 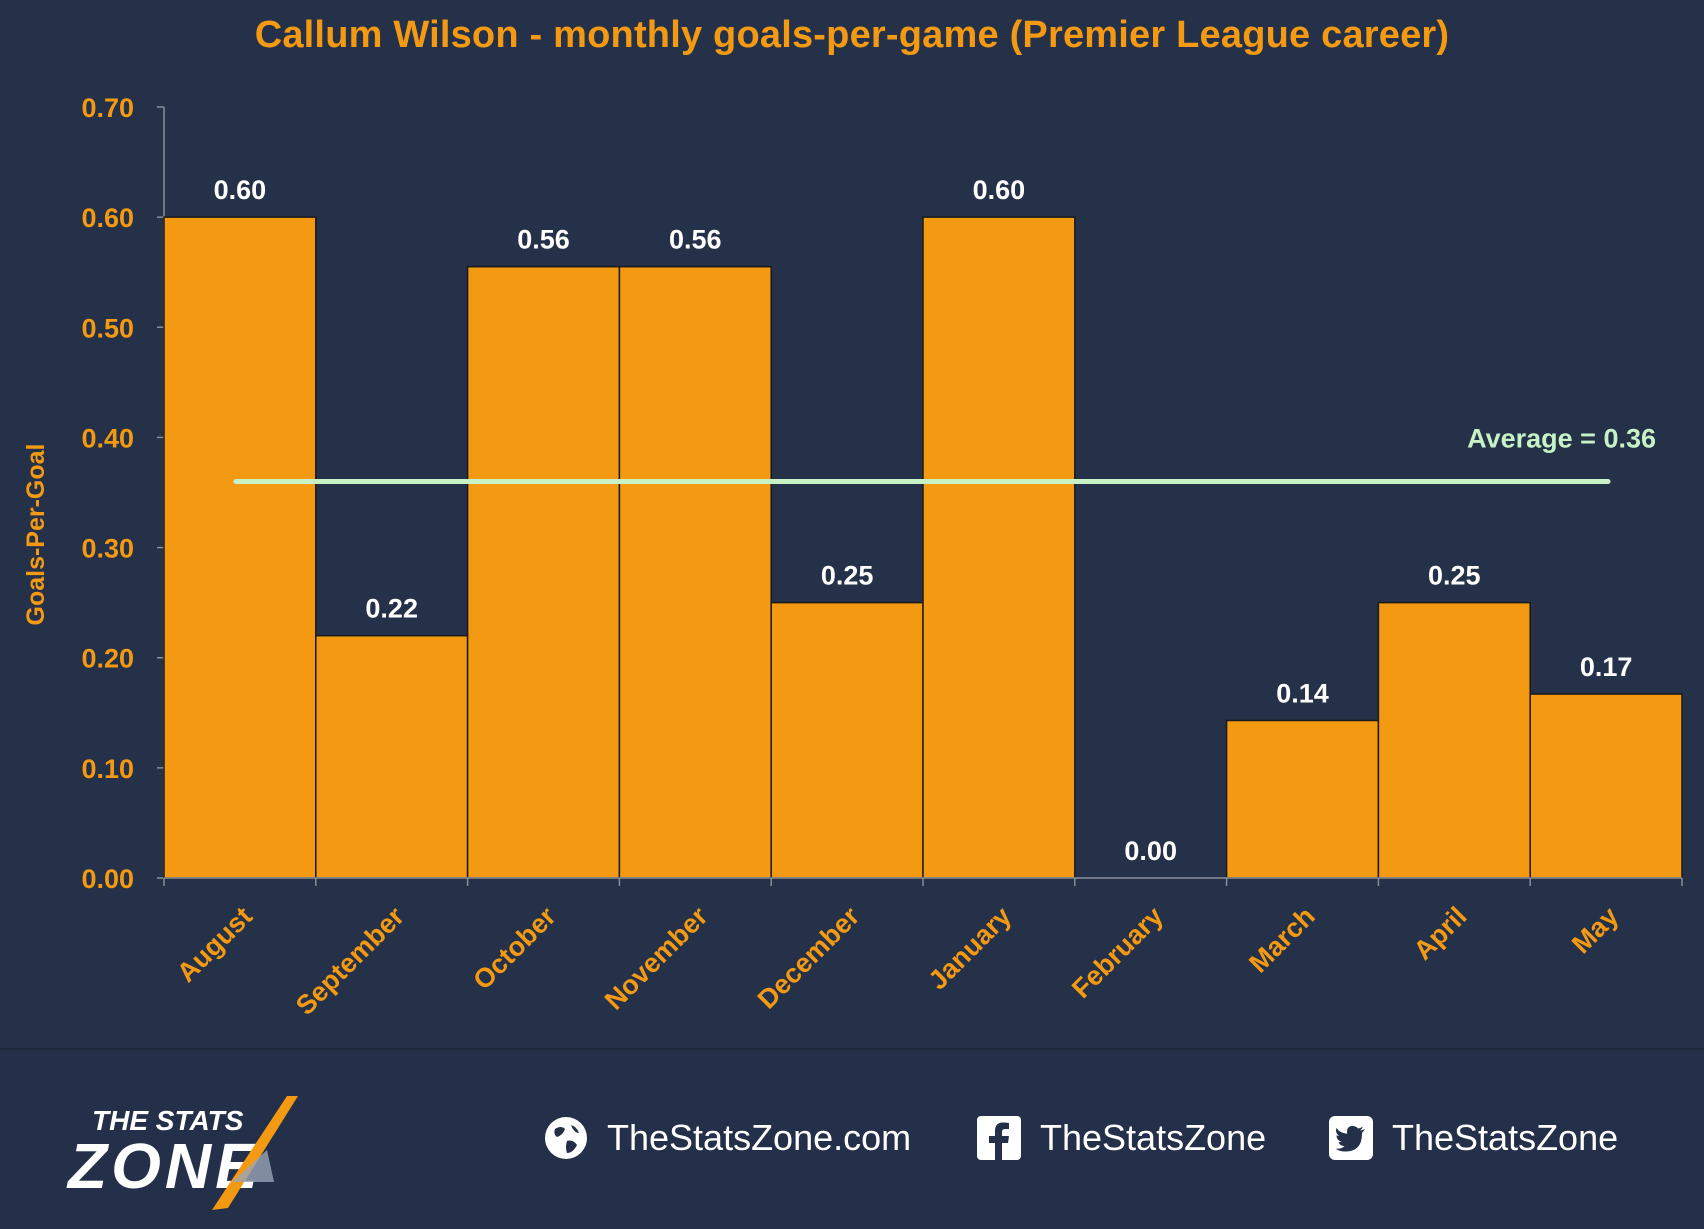 What do you see at coordinates (1302, 693) in the screenshot?
I see `data-label: 0.14` at bounding box center [1302, 693].